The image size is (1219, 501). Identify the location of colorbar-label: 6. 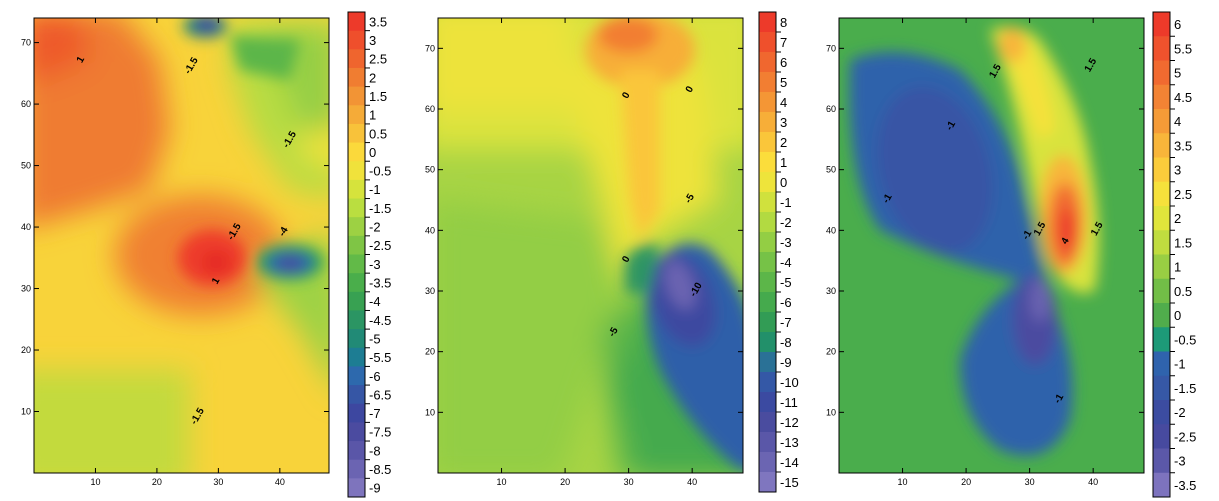
(783, 62).